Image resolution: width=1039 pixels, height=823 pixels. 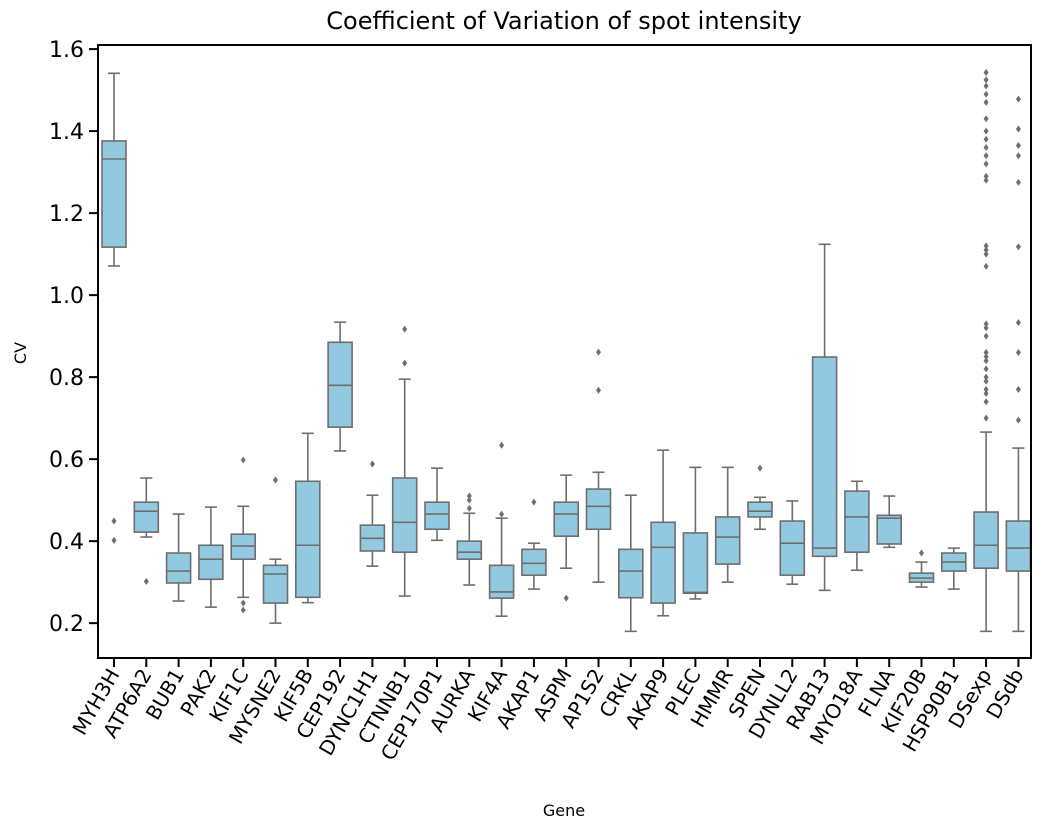 I want to click on x-axis-label: Gene, so click(x=564, y=810).